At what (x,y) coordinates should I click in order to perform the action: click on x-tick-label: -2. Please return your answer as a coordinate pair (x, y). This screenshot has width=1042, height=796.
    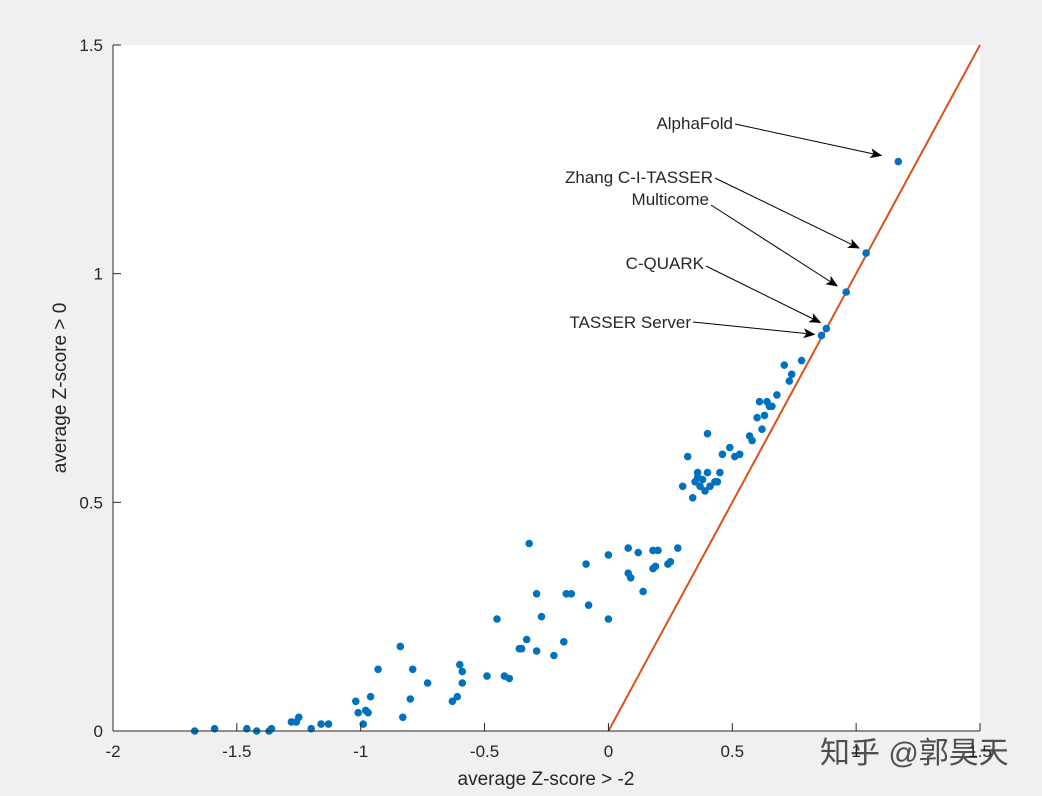
    Looking at the image, I should click on (112, 751).